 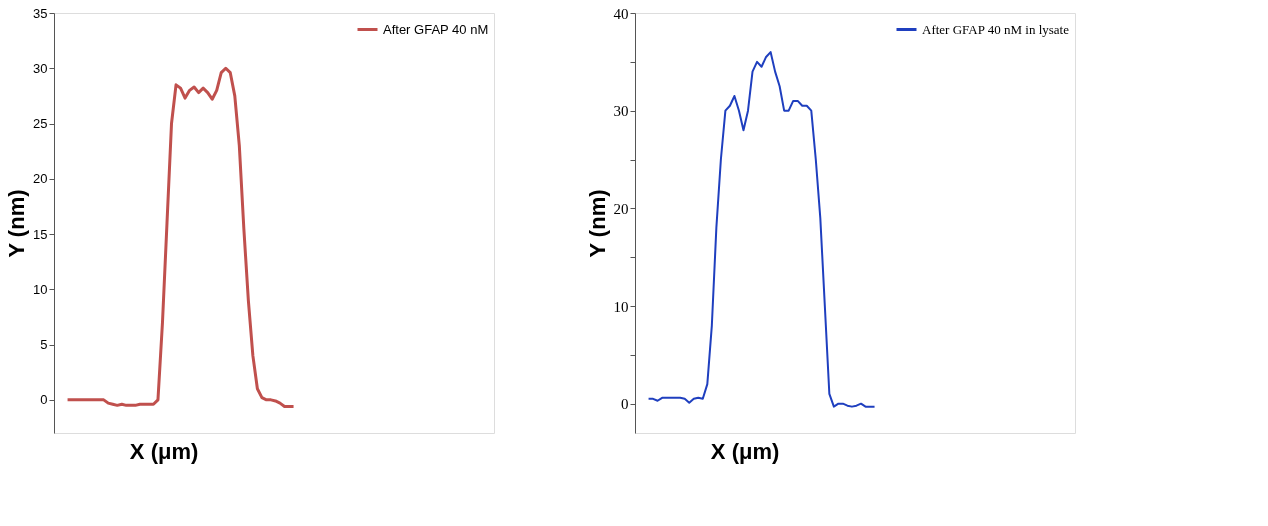 I want to click on legend-label: After GFAP 40 nM, so click(x=436, y=29).